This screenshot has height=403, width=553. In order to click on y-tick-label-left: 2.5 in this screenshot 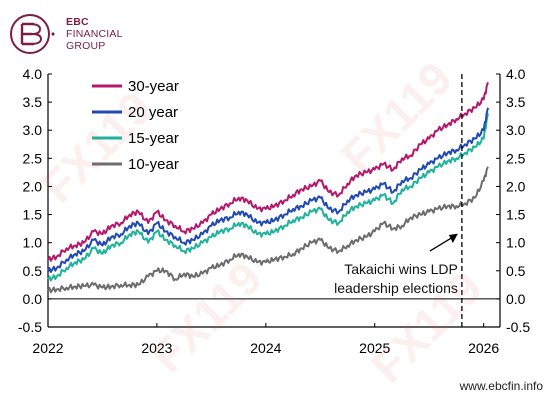, I will do `click(33, 158)`.